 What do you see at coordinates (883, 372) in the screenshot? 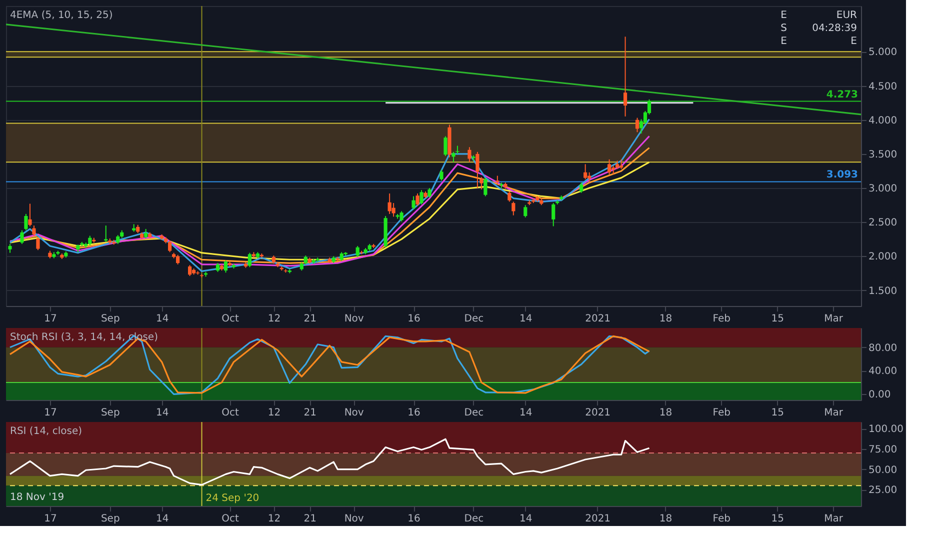
I see `y-tick-label: 40.00` at bounding box center [883, 372].